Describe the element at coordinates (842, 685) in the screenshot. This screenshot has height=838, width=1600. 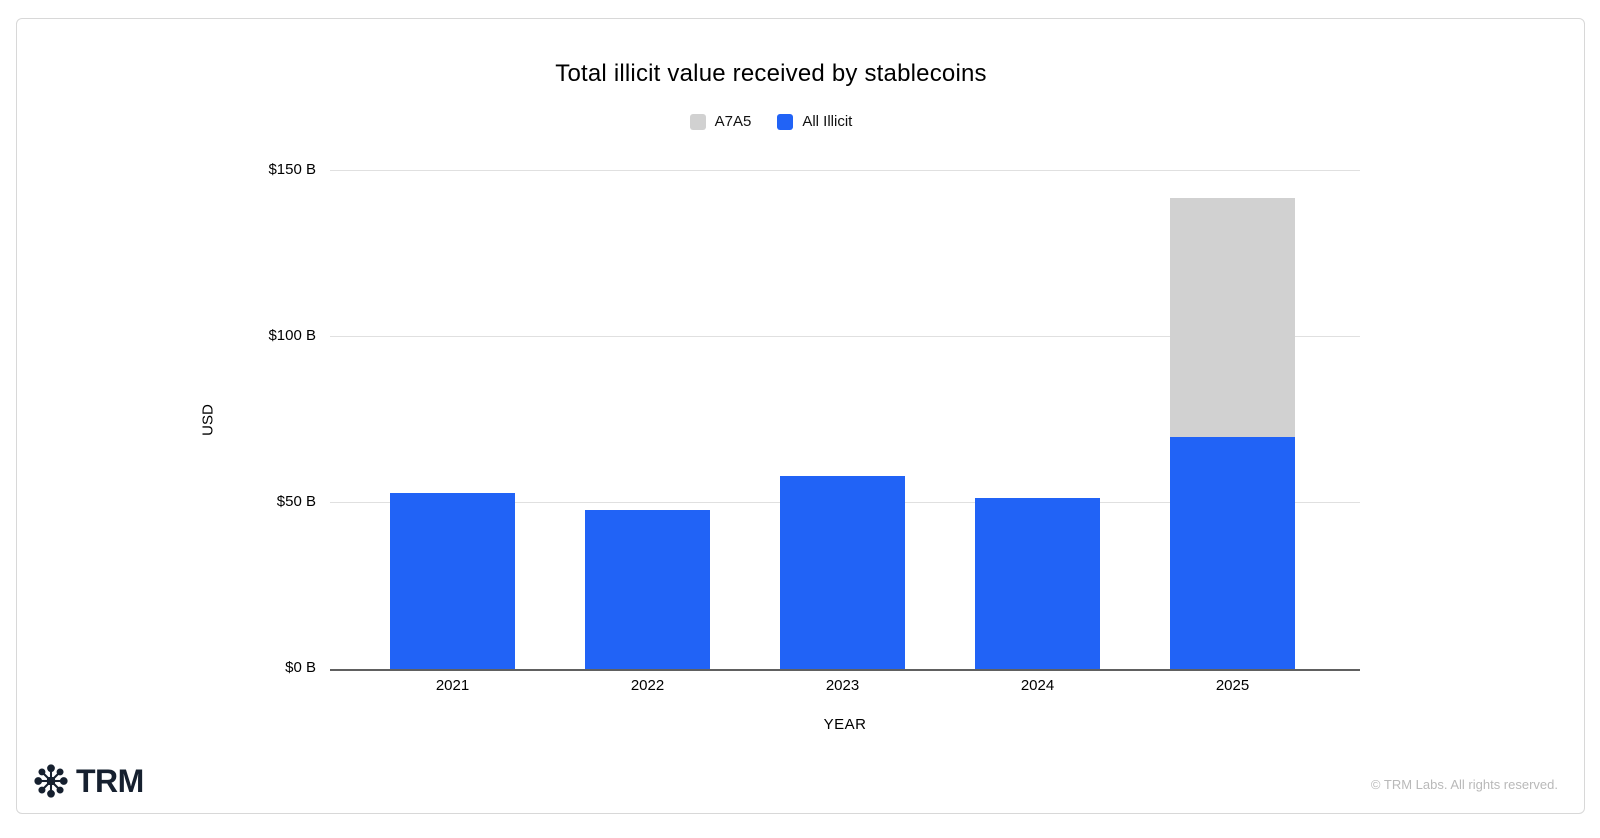
I see `x-tick-label-2023: 2023` at that location.